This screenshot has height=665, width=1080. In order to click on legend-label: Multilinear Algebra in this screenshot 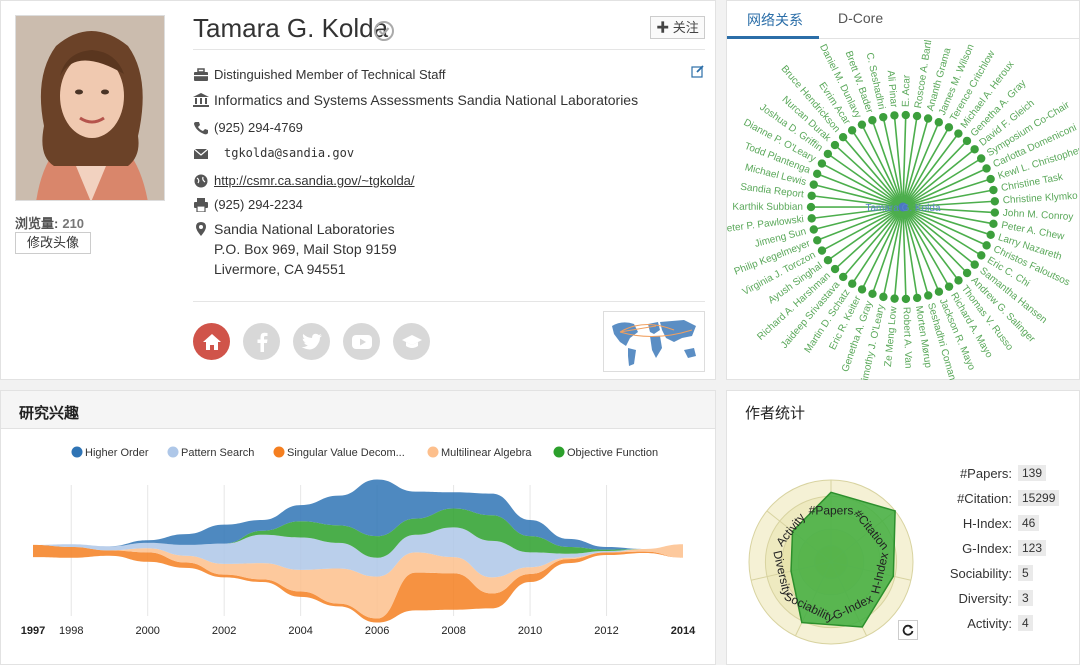, I will do `click(486, 453)`.